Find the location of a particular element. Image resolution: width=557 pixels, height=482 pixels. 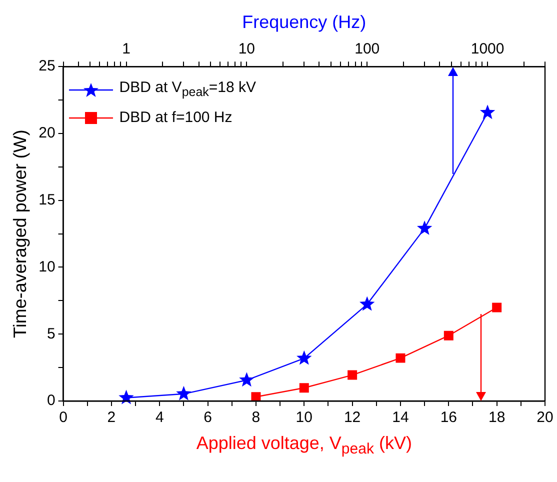

x2-tick-label: 1 is located at coordinates (126, 49).